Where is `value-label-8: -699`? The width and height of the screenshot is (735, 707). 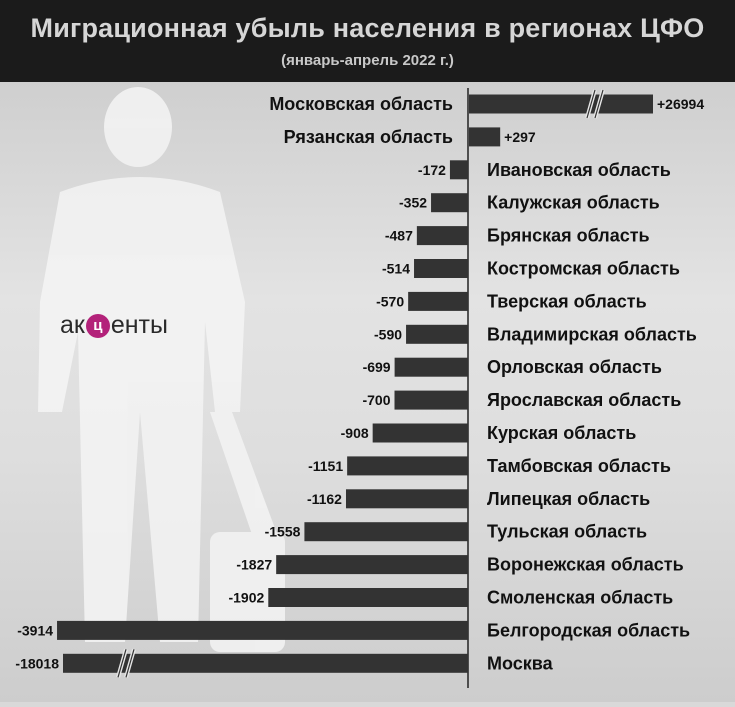 value-label-8: -699 is located at coordinates (377, 367).